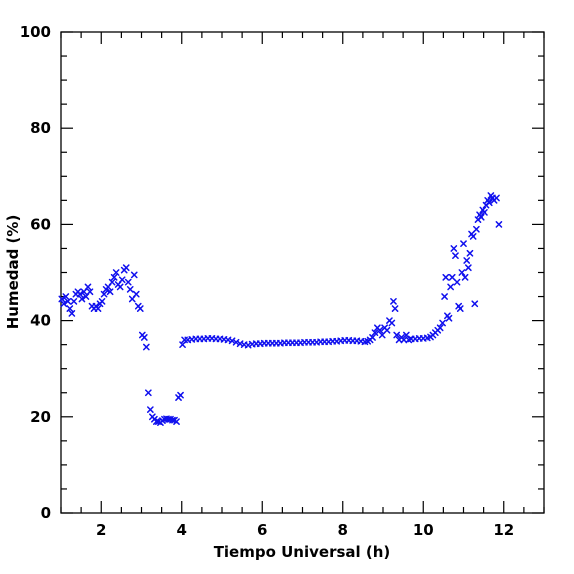 The height and width of the screenshot is (574, 574). I want to click on x-tick-label: 10, so click(423, 530).